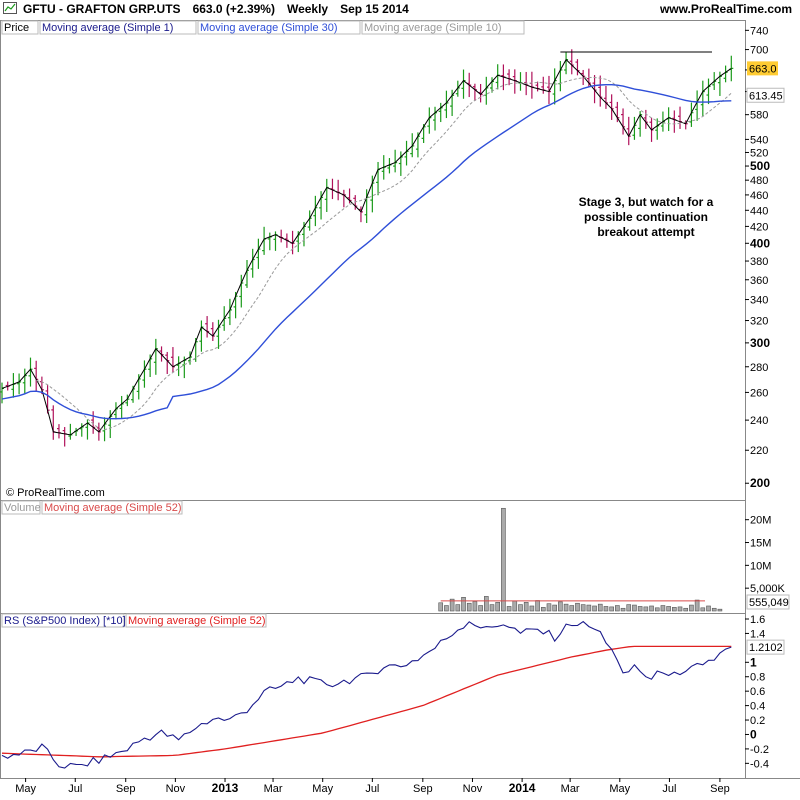 The width and height of the screenshot is (800, 800). I want to click on x-tick-label: May, so click(619, 789).